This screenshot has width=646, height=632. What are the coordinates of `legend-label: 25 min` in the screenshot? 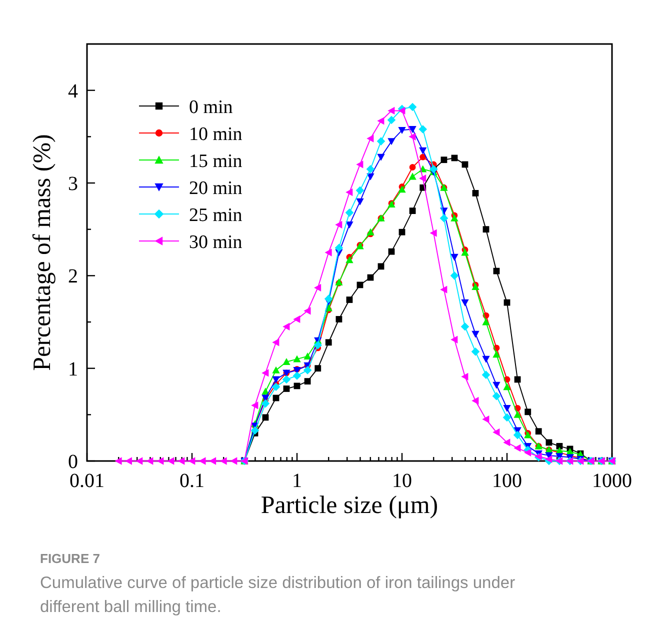 It's located at (216, 215).